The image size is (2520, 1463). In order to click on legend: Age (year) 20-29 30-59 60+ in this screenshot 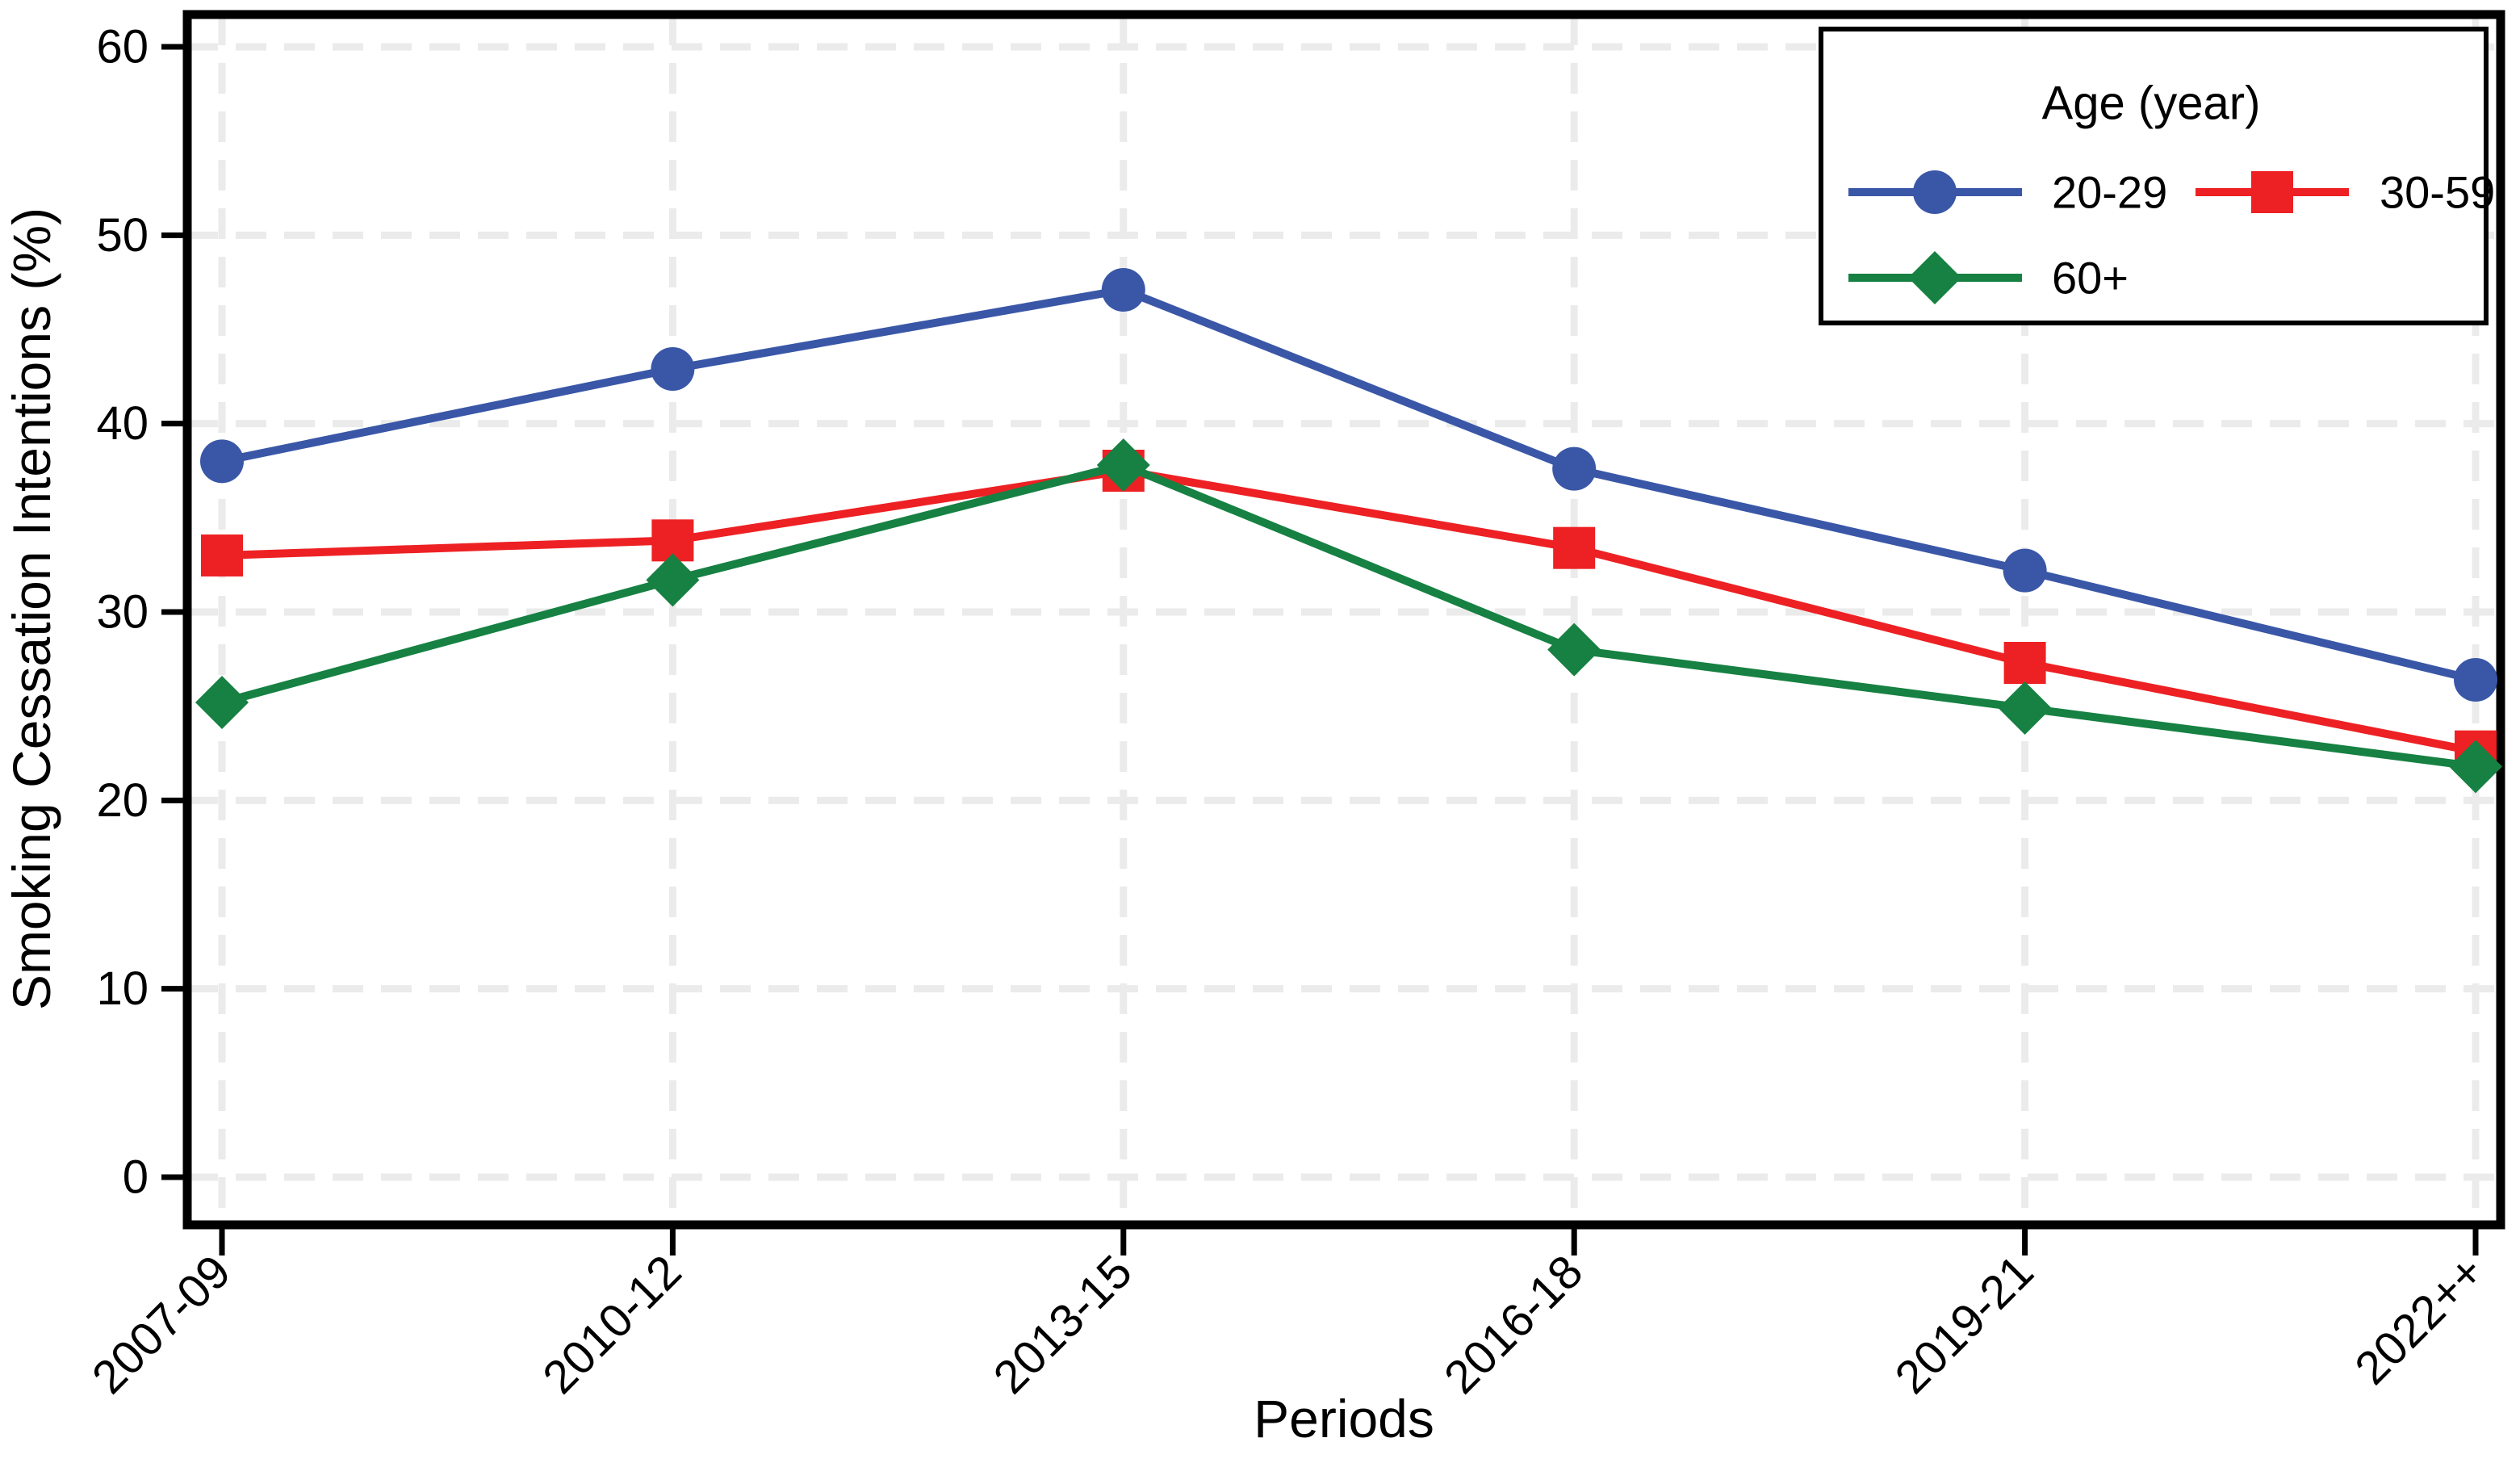, I will do `click(2157, 176)`.